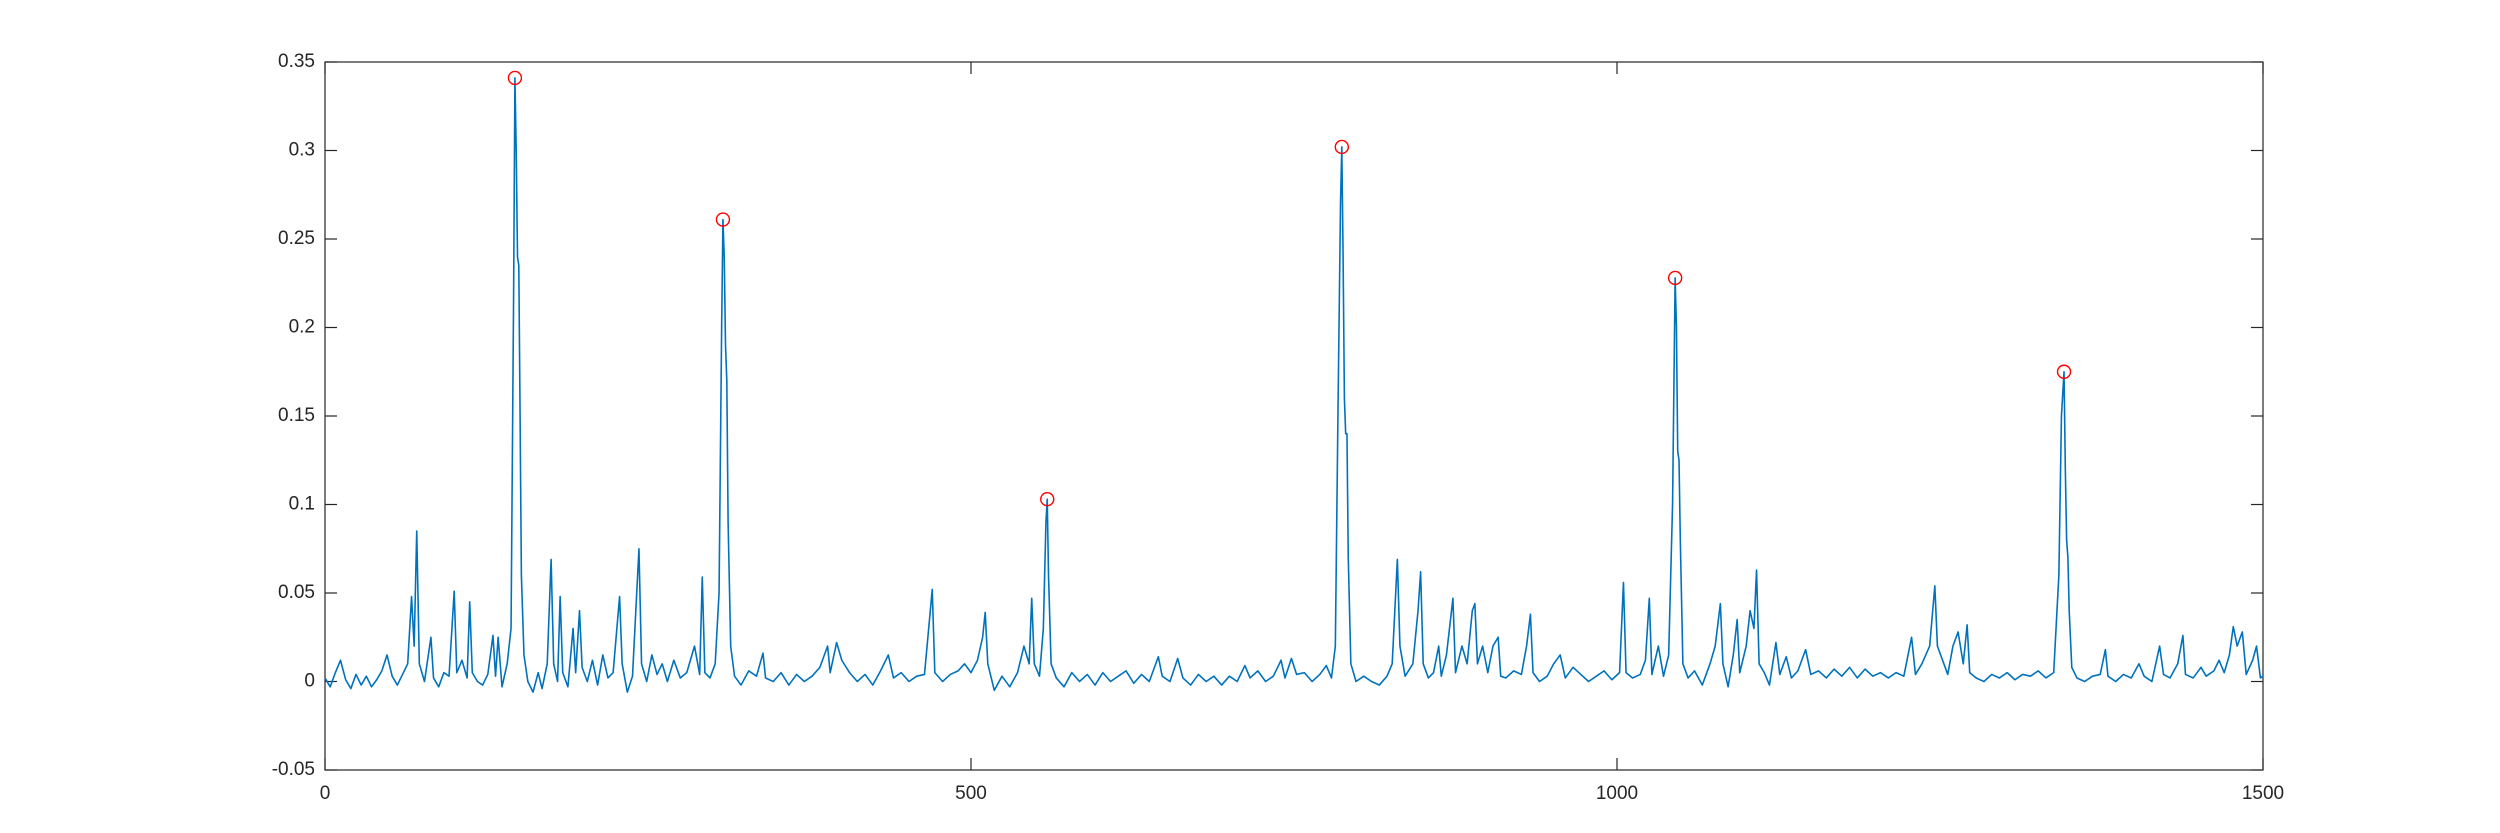  Describe the element at coordinates (296, 415) in the screenshot. I see `y-tick-label: 0.15` at that location.